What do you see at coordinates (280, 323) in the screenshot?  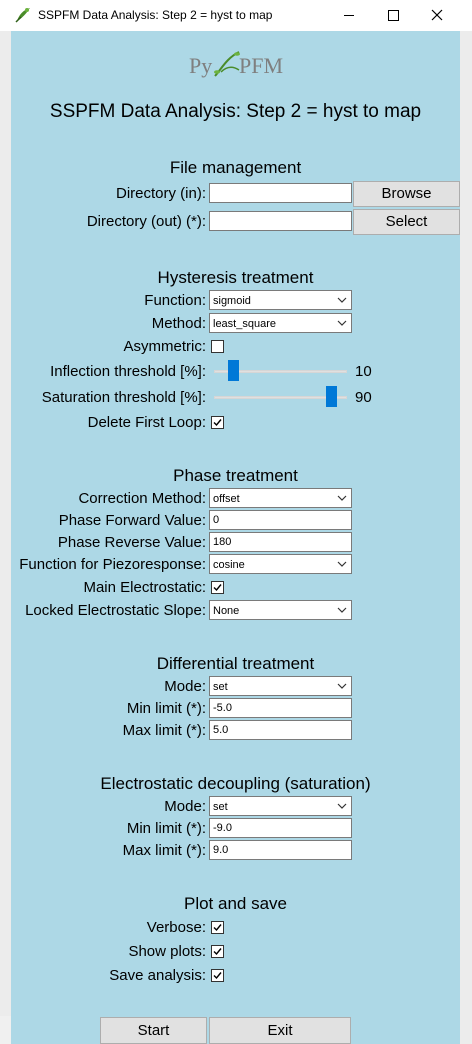 I see `method-select: least_square` at bounding box center [280, 323].